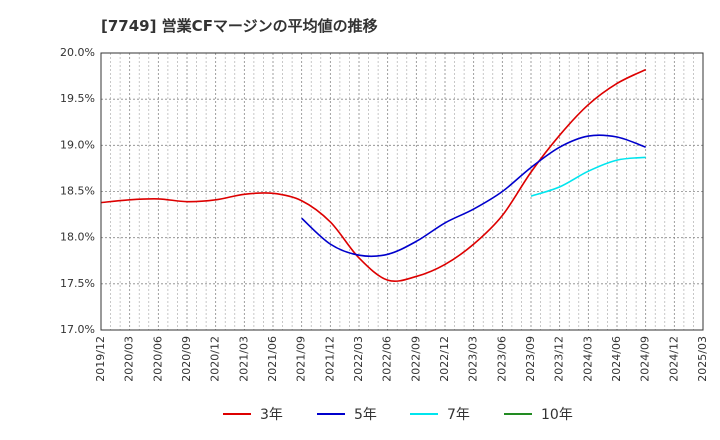 This screenshot has width=720, height=440. I want to click on x-tick-label: 2024/09, so click(645, 359).